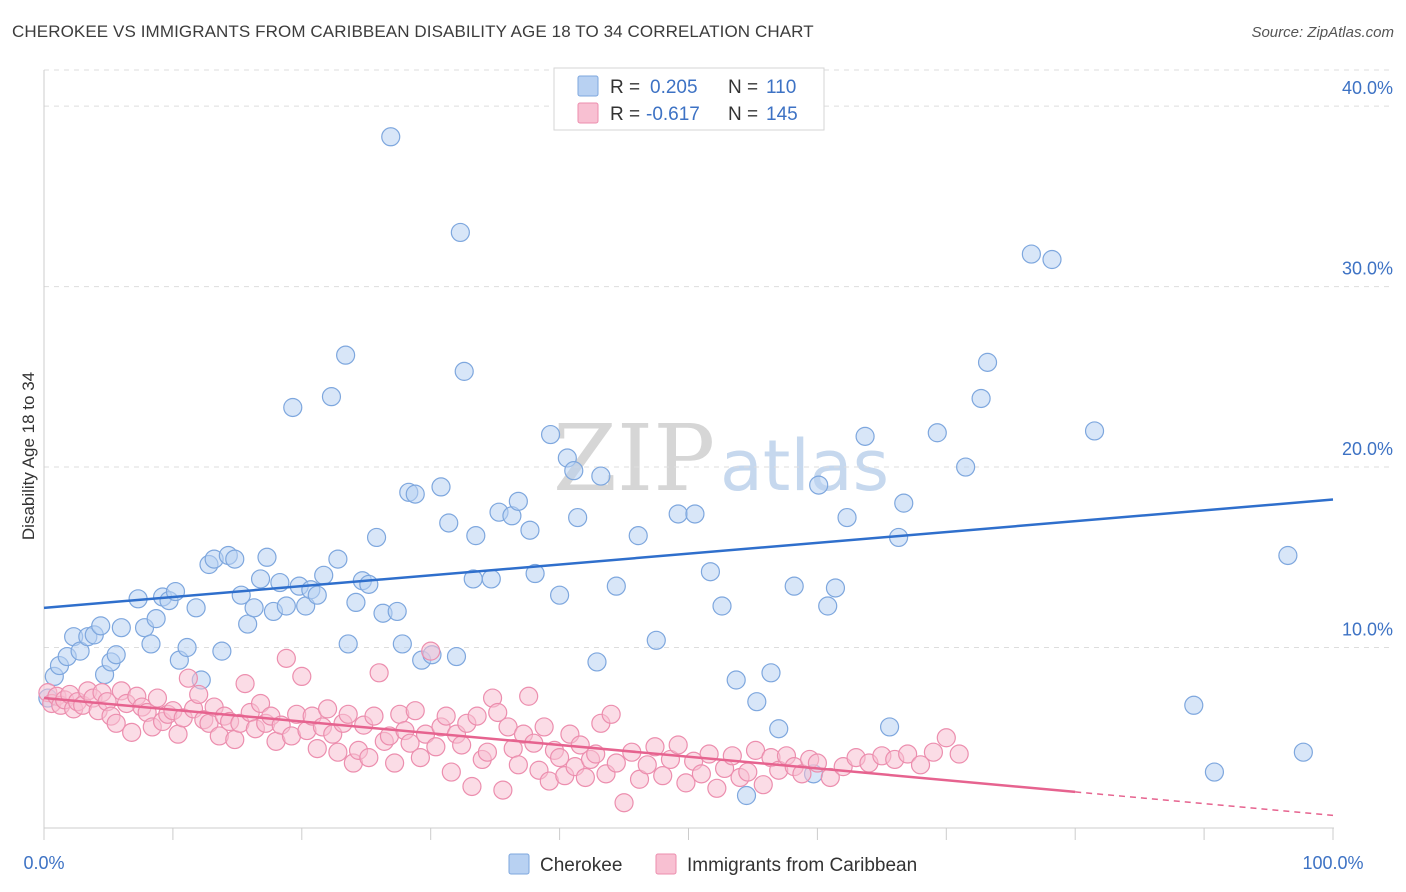 The height and width of the screenshot is (892, 1406). I want to click on y-tick-label: 30.0%, so click(1367, 269).